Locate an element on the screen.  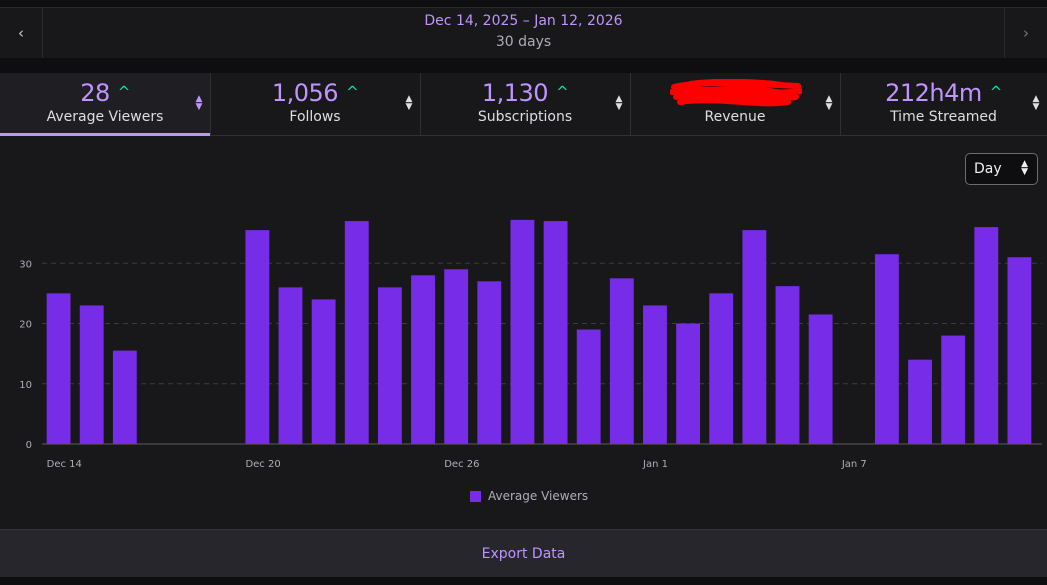
export-data-button: Export Data is located at coordinates (523, 553).